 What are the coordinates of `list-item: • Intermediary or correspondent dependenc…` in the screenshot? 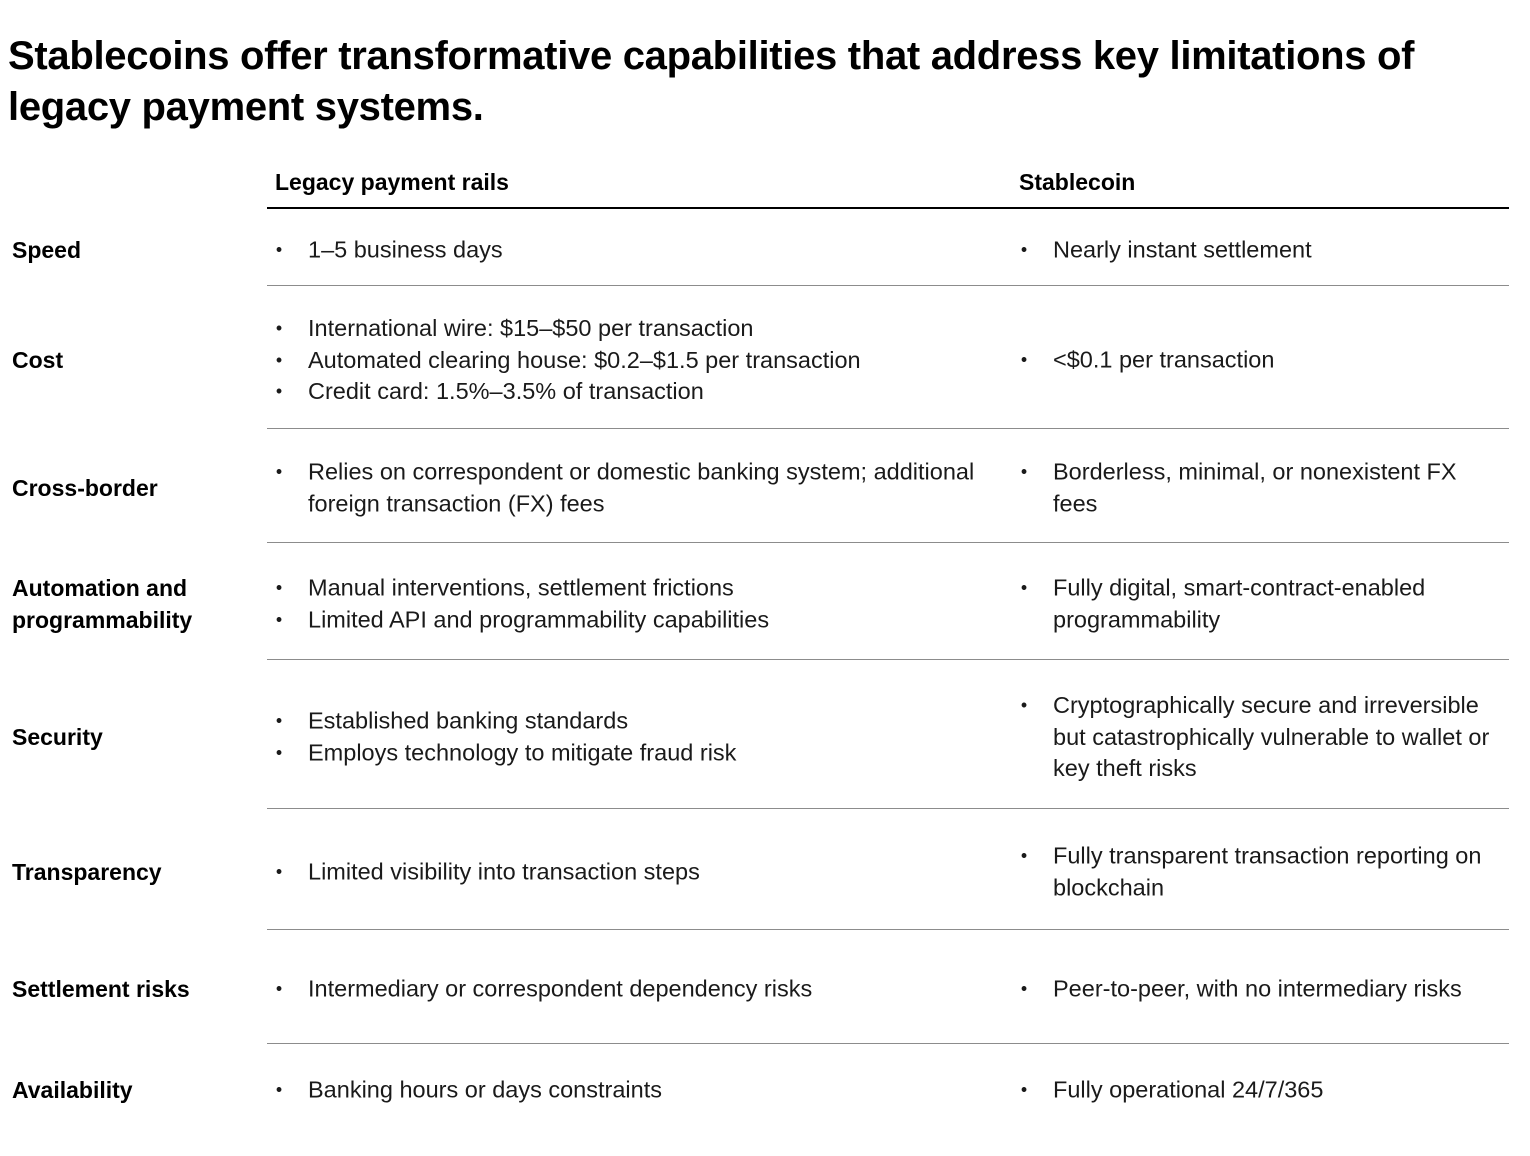 It's located at (632, 989).